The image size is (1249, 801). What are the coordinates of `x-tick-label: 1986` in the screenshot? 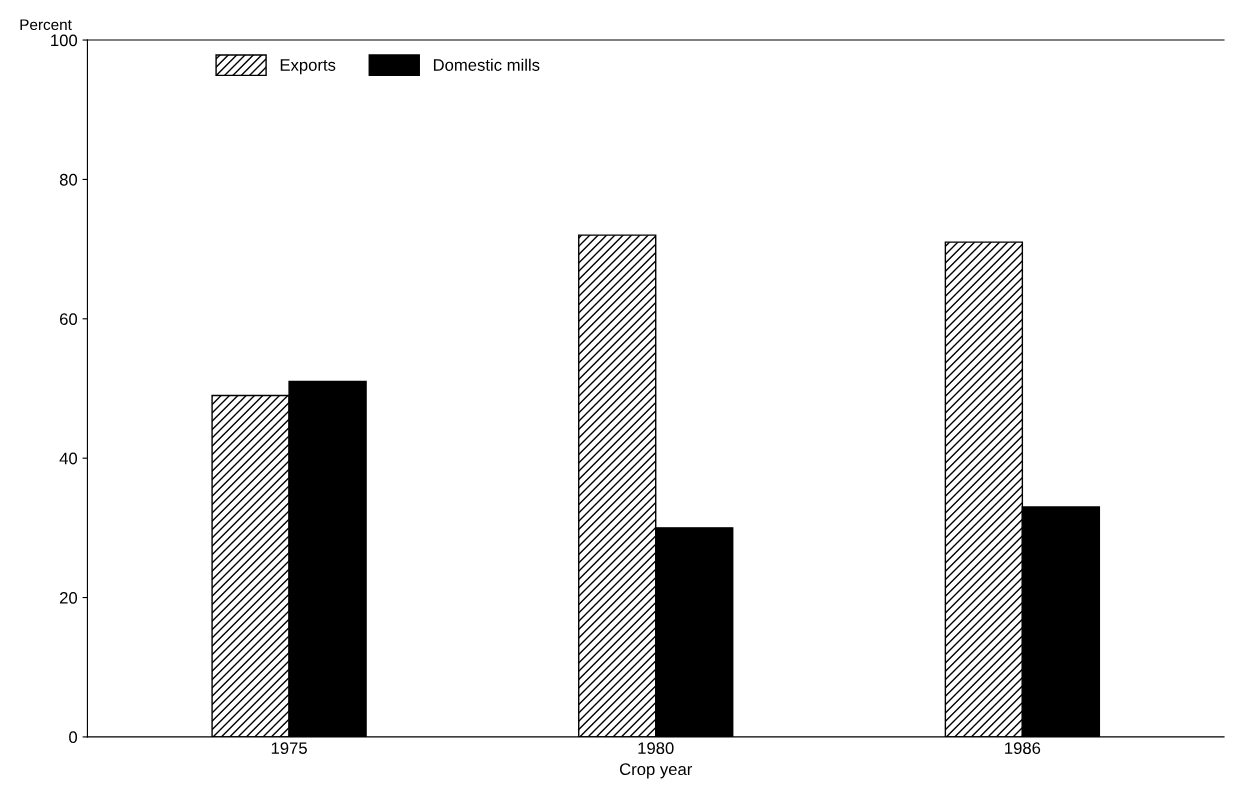 It's located at (1023, 748).